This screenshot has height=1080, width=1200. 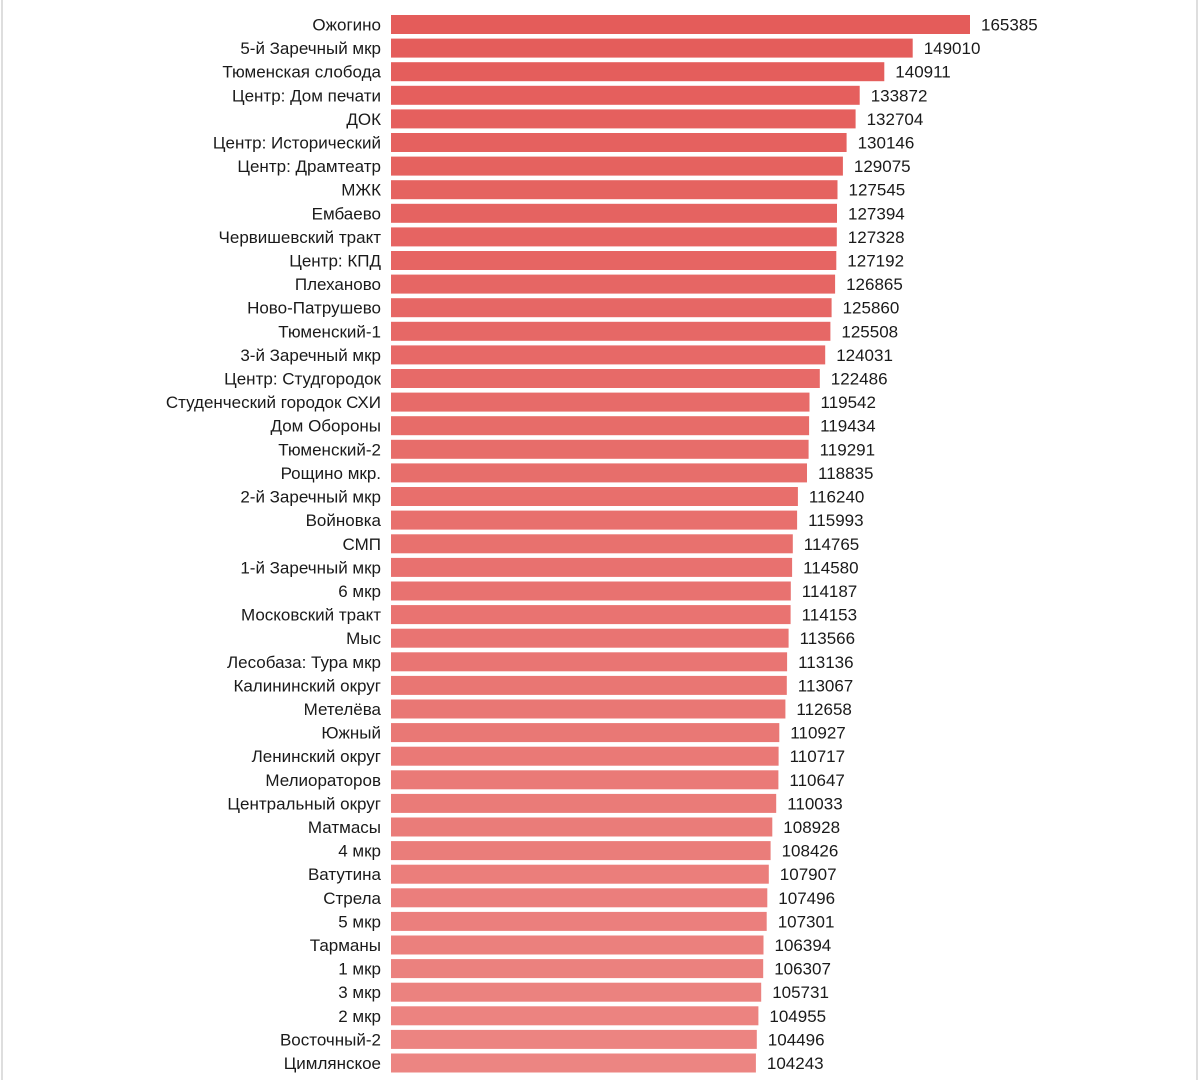 What do you see at coordinates (817, 756) in the screenshot?
I see `value-label: 110717` at bounding box center [817, 756].